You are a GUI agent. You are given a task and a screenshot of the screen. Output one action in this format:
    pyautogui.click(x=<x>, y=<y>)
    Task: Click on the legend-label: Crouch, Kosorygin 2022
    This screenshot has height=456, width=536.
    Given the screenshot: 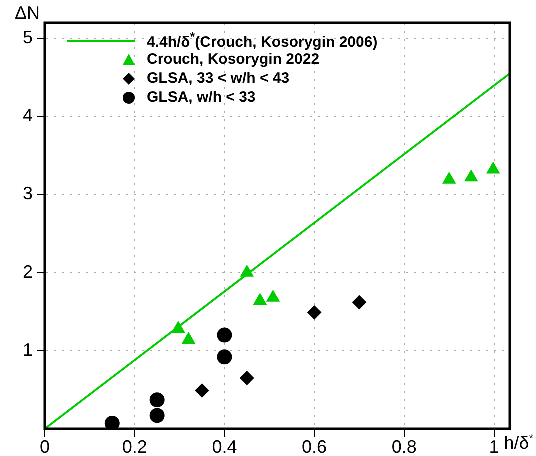 What is the action you would take?
    pyautogui.click(x=233, y=59)
    